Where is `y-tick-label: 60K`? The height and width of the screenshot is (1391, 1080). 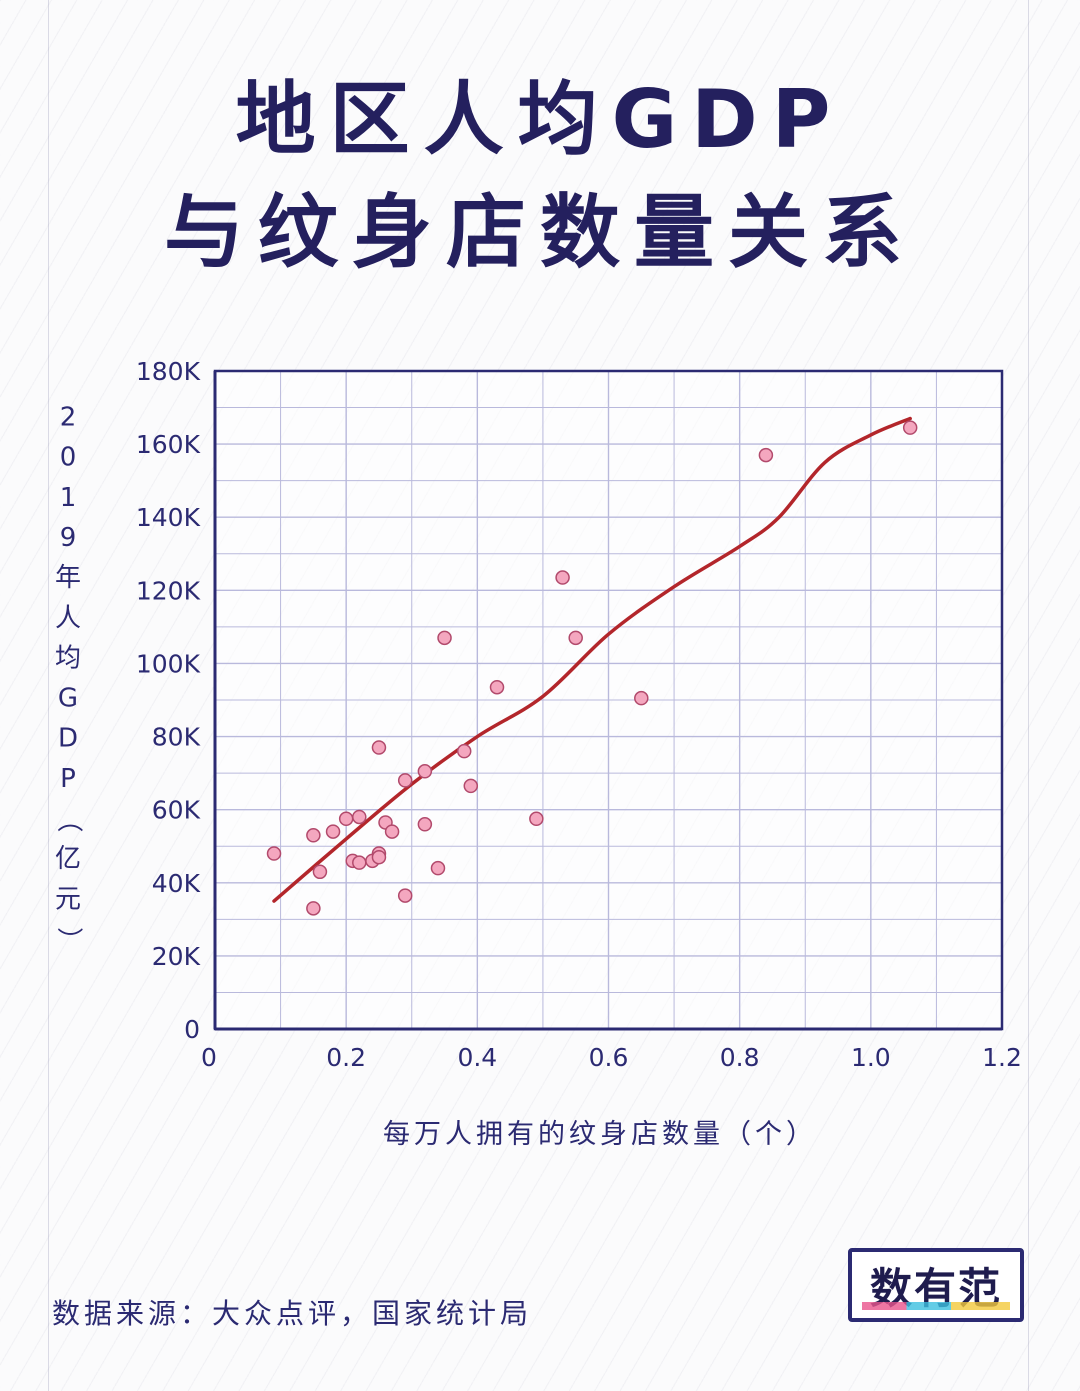
y-tick-label: 60K is located at coordinates (176, 810).